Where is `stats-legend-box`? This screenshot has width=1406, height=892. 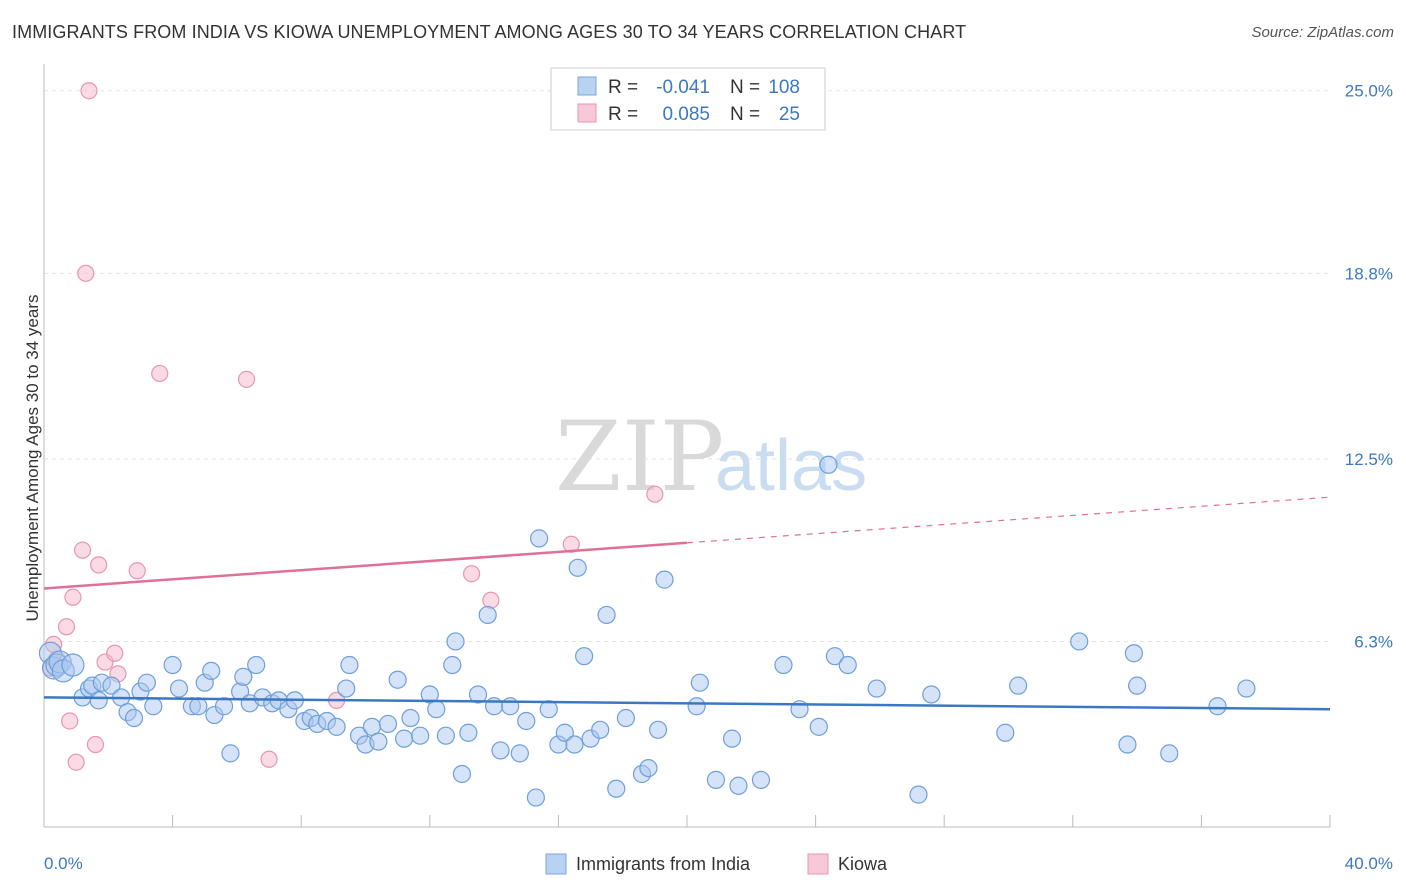 stats-legend-box is located at coordinates (688, 99).